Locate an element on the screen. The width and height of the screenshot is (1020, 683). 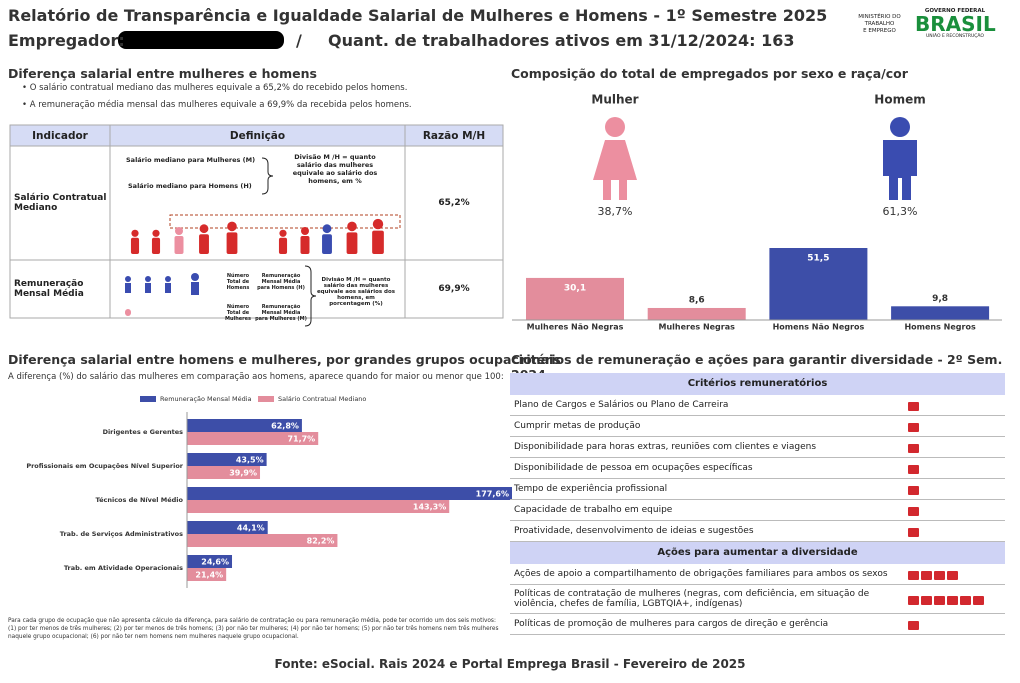
group-share: 38,7% is located at coordinates (615, 211).